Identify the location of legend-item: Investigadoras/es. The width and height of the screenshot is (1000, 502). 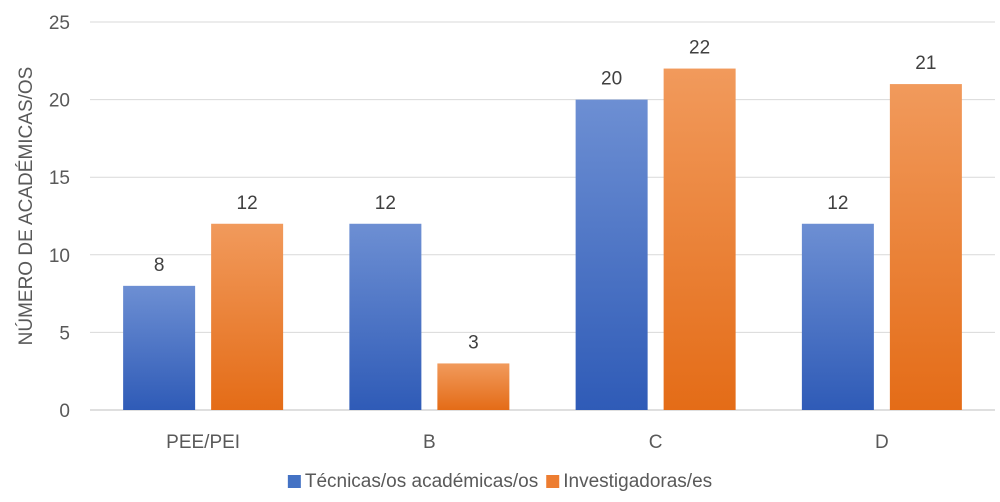
(629, 481).